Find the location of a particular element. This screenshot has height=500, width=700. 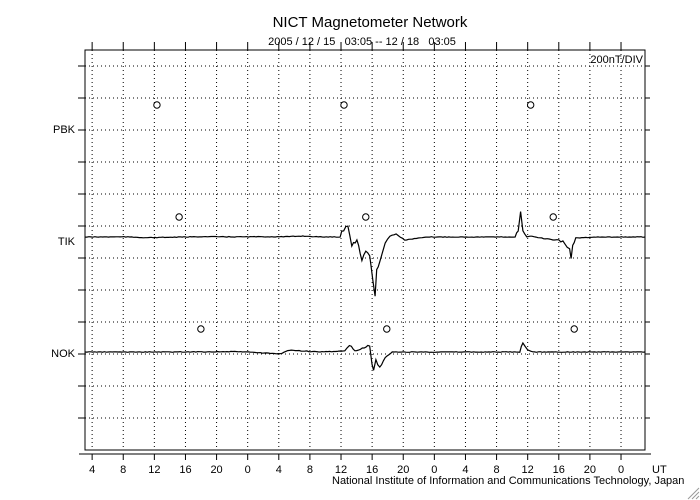

resize-grip-icon is located at coordinates (693, 493).